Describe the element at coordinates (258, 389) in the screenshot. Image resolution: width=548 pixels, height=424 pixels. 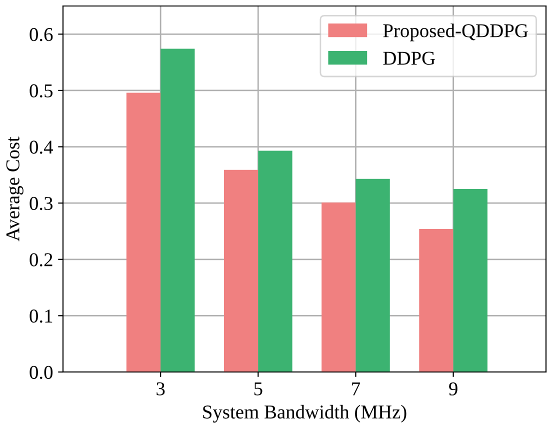
I see `x-tick-label: 5` at that location.